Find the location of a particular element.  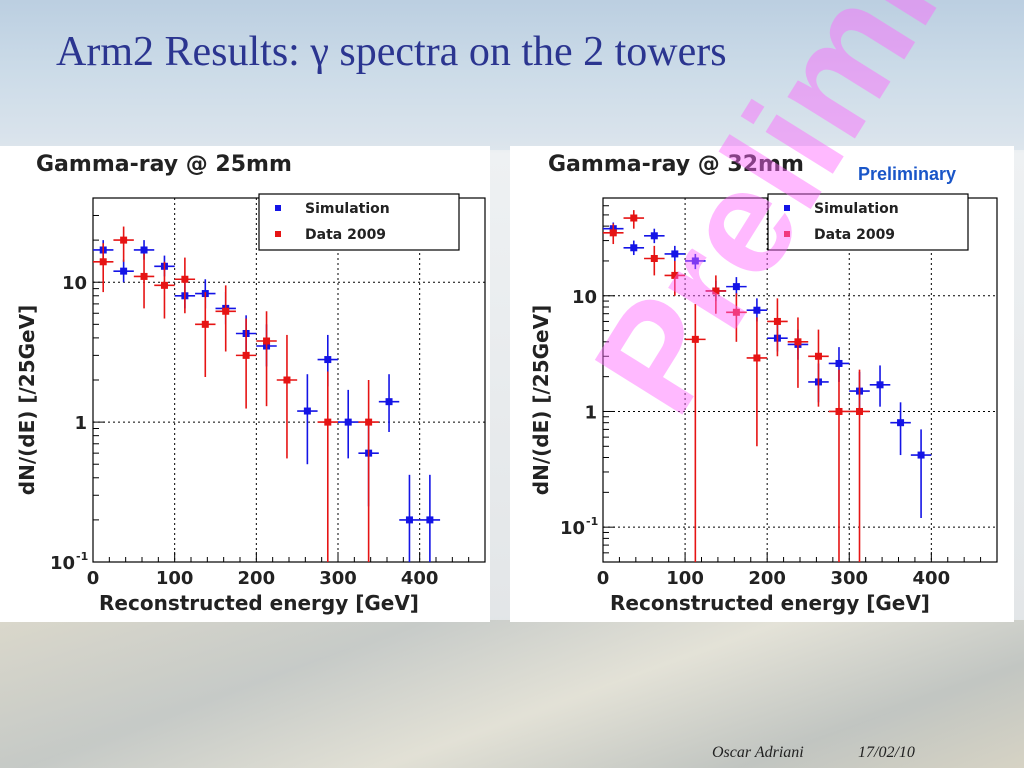

chart-title-right: Gamma-ray @ 32mm is located at coordinates (676, 164).